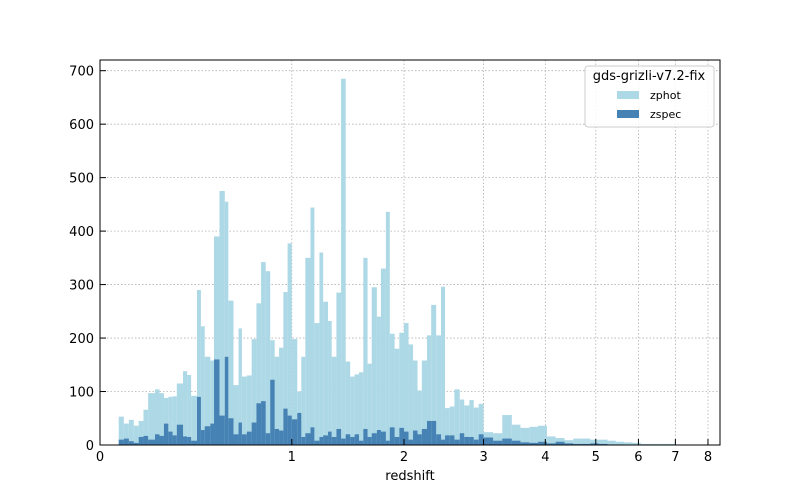  I want to click on y-tick-label: 400, so click(81, 232).